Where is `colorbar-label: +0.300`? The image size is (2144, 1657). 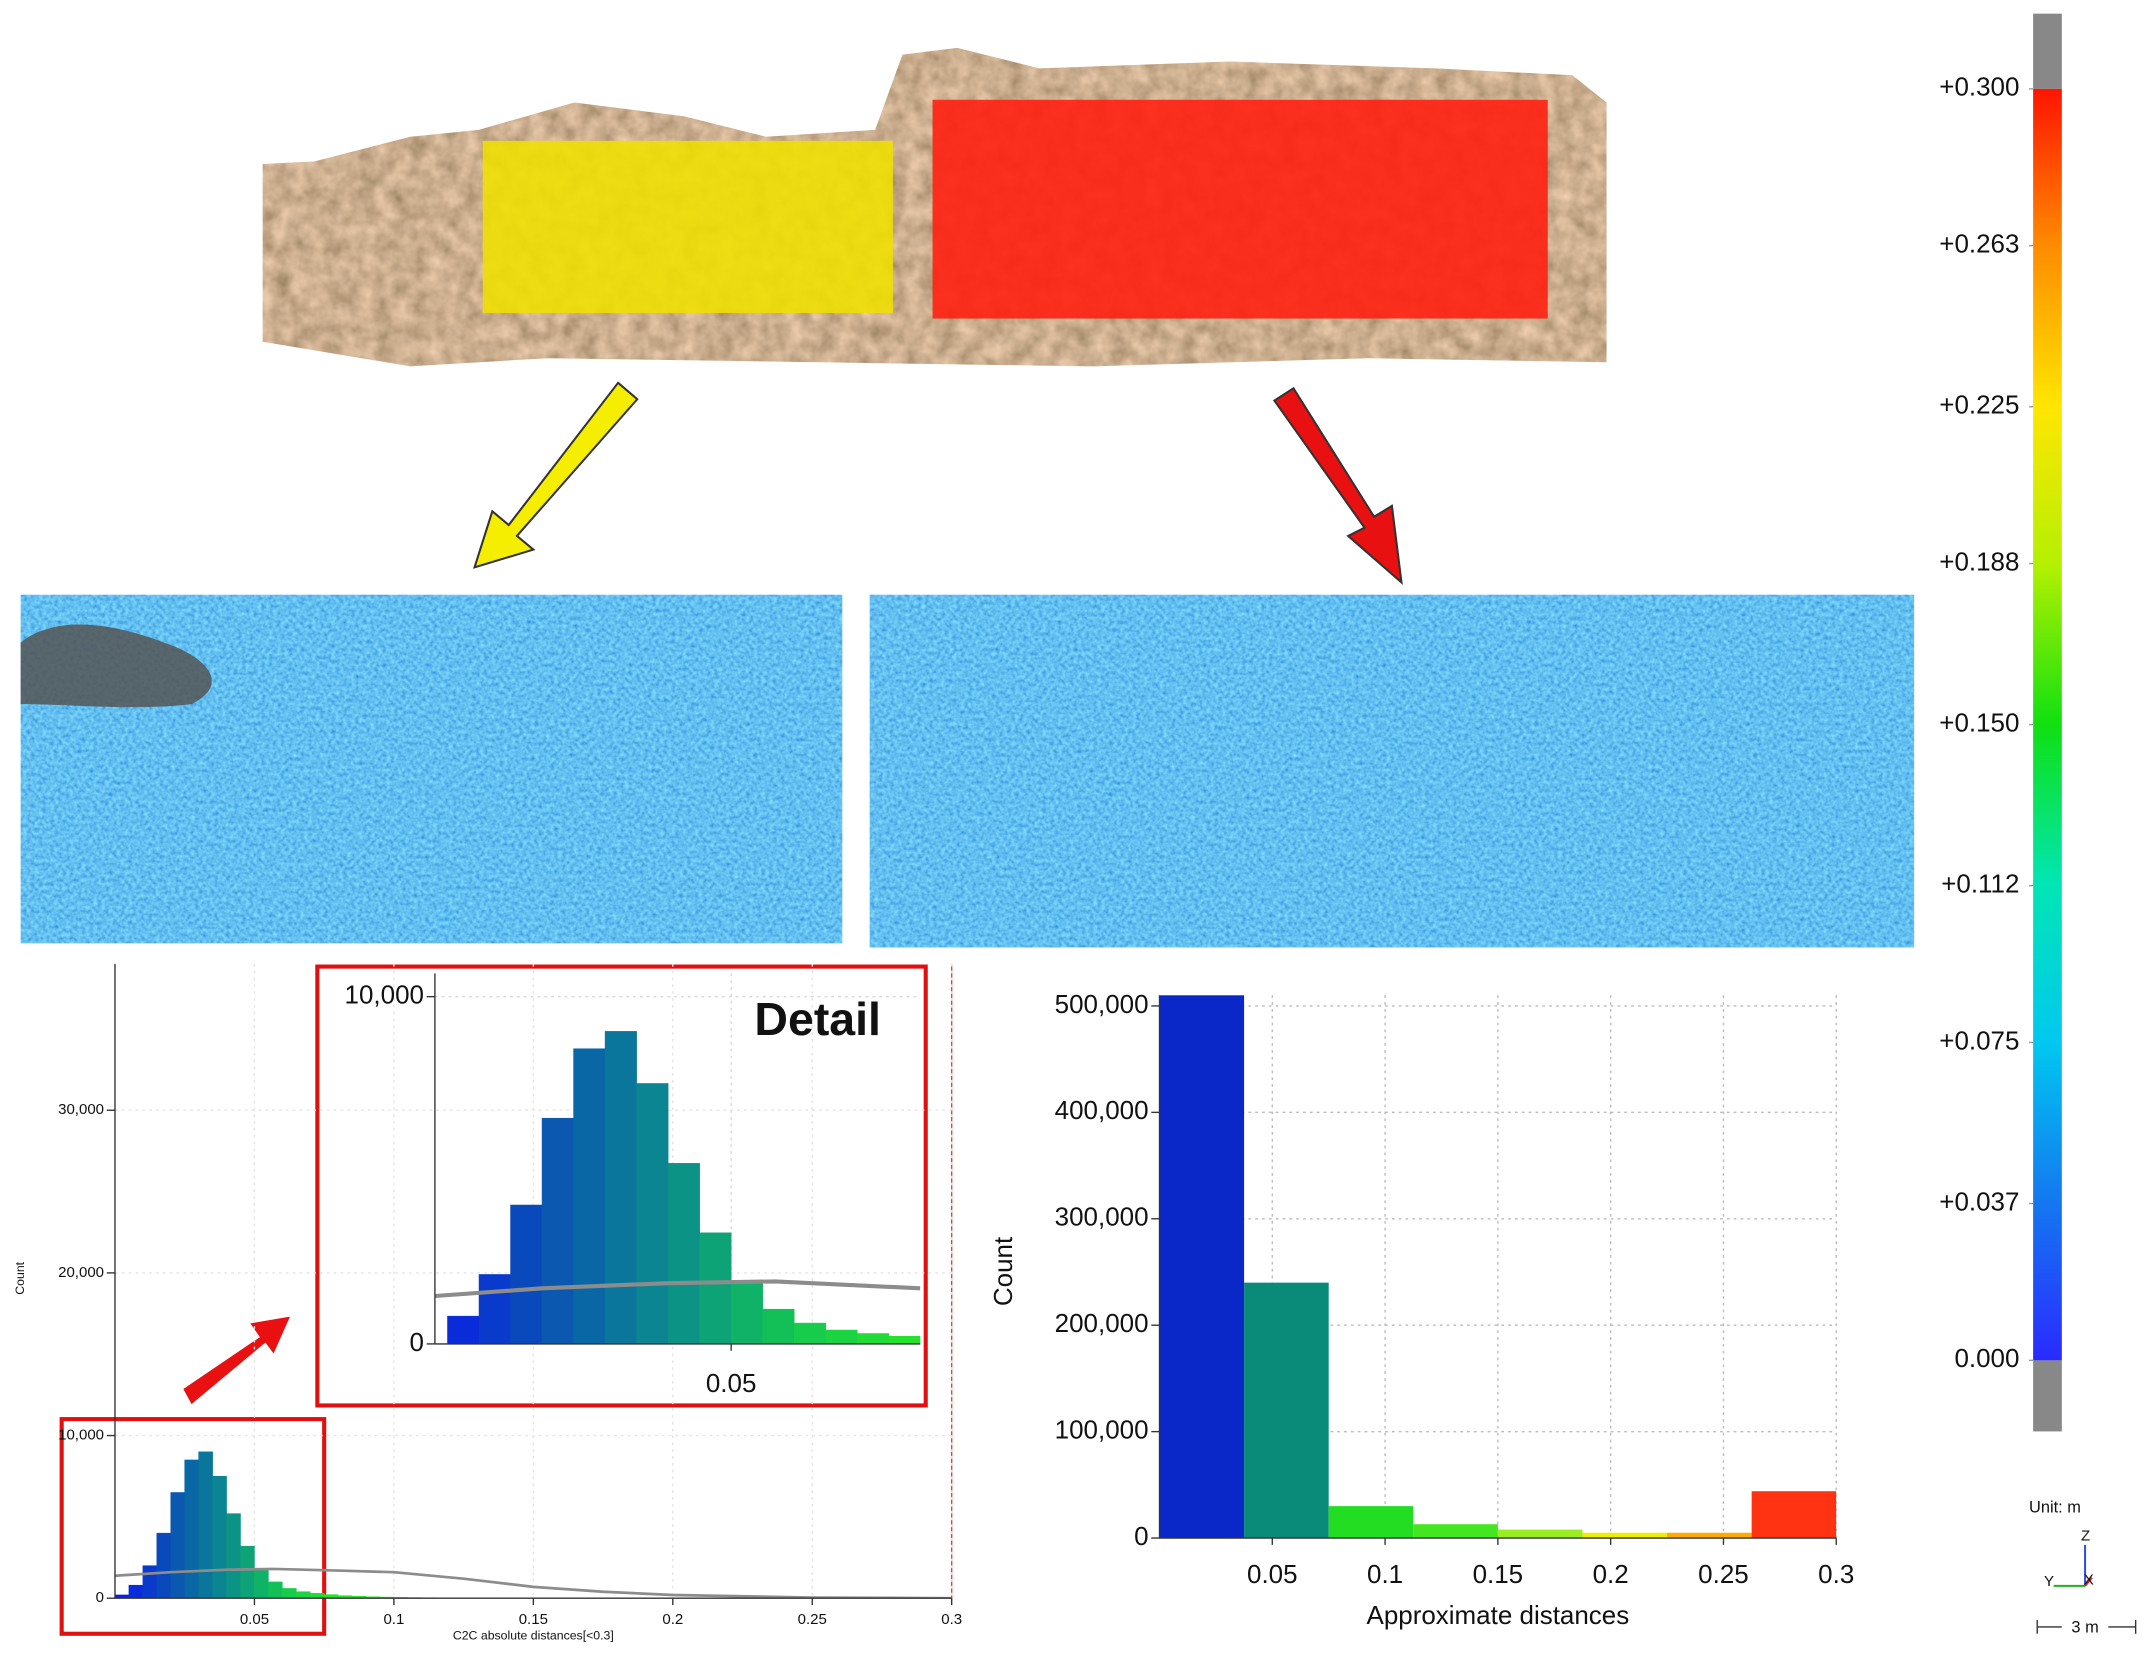
colorbar-label: +0.300 is located at coordinates (1979, 87).